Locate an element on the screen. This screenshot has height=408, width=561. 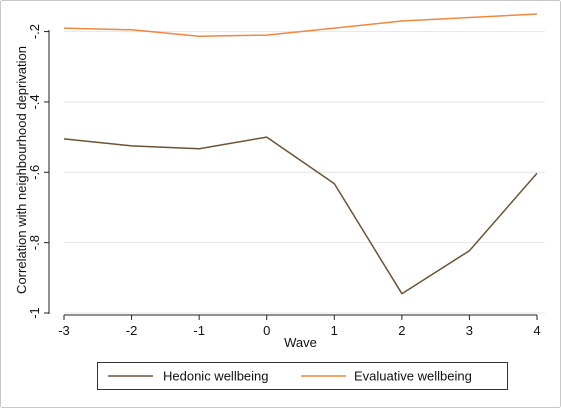
x-tick-label: 3 is located at coordinates (469, 330).